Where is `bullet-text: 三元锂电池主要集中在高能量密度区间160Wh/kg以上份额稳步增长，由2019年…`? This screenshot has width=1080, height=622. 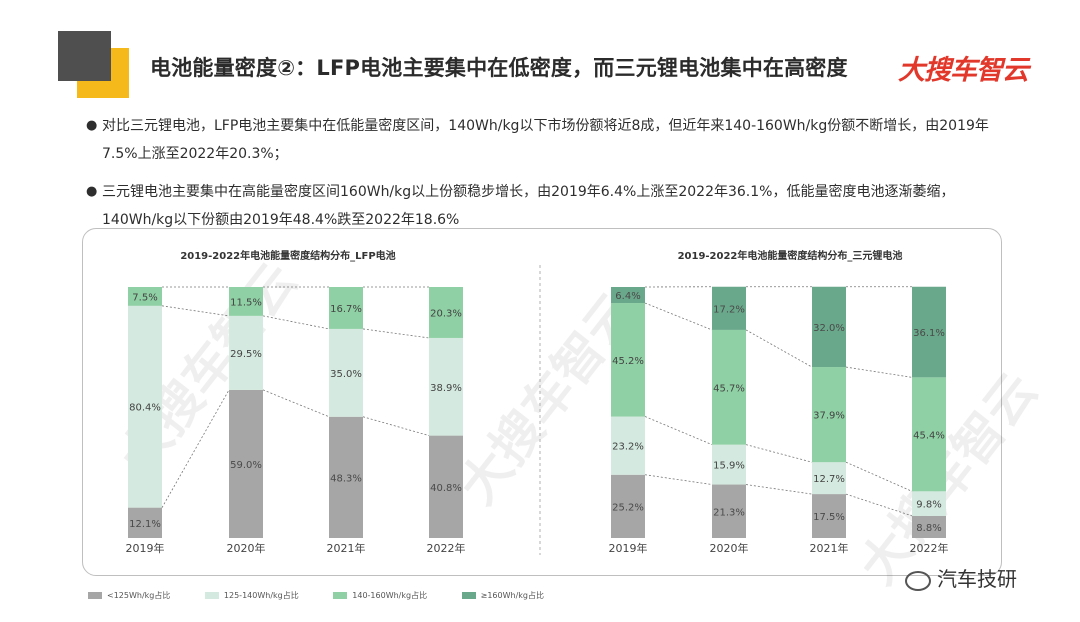
bullet-text: 三元锂电池主要集中在高能量密度区间160Wh/kg以上份额稳步增长，由2019年… is located at coordinates (528, 206).